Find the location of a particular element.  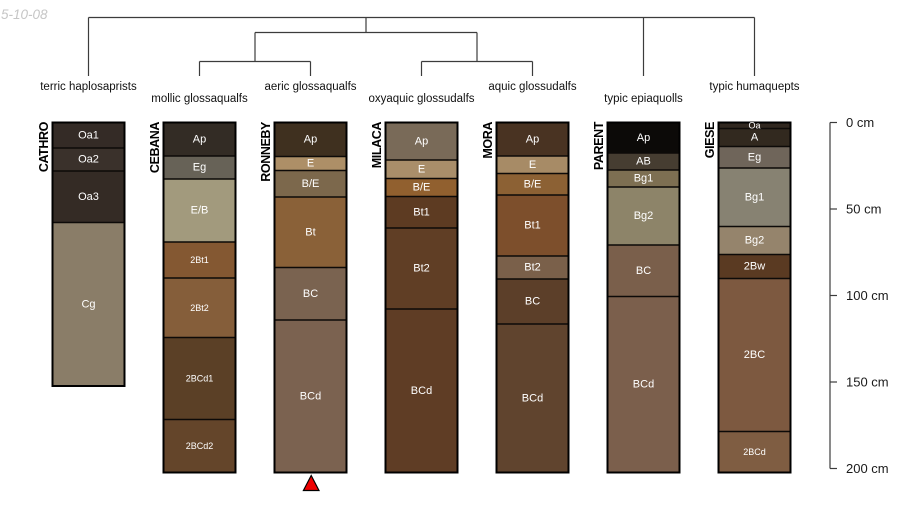

svg-text: terric haplosaprists is located at coordinates (88, 87).